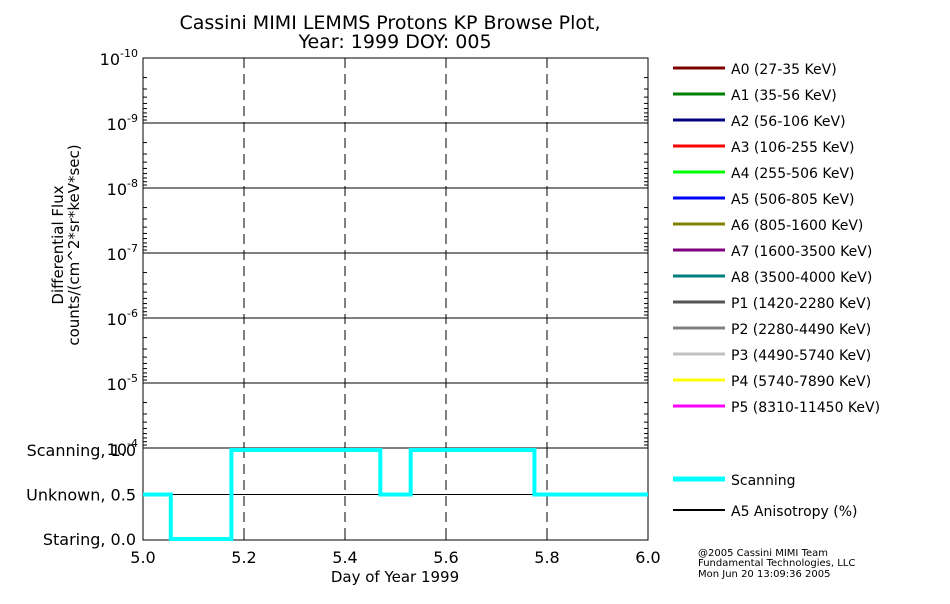  Describe the element at coordinates (784, 70) in the screenshot. I see `legend-label: A0 (27-35 KeV)` at that location.